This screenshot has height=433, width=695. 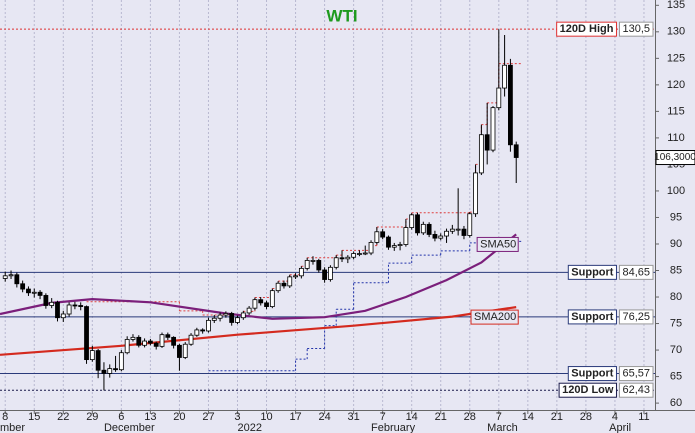 I want to click on x-tick-label: 29, so click(x=92, y=417).